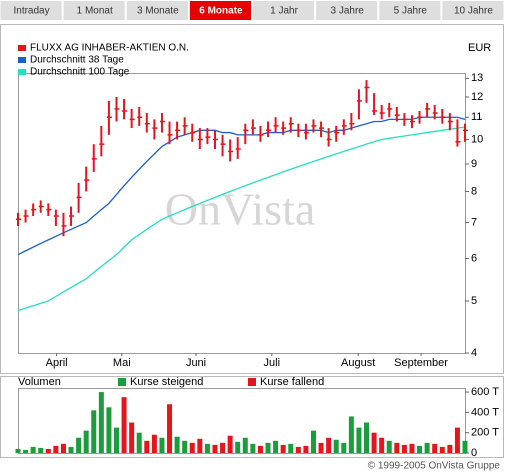 This screenshot has height=474, width=505. I want to click on volume-title: Volumen, so click(39, 382).